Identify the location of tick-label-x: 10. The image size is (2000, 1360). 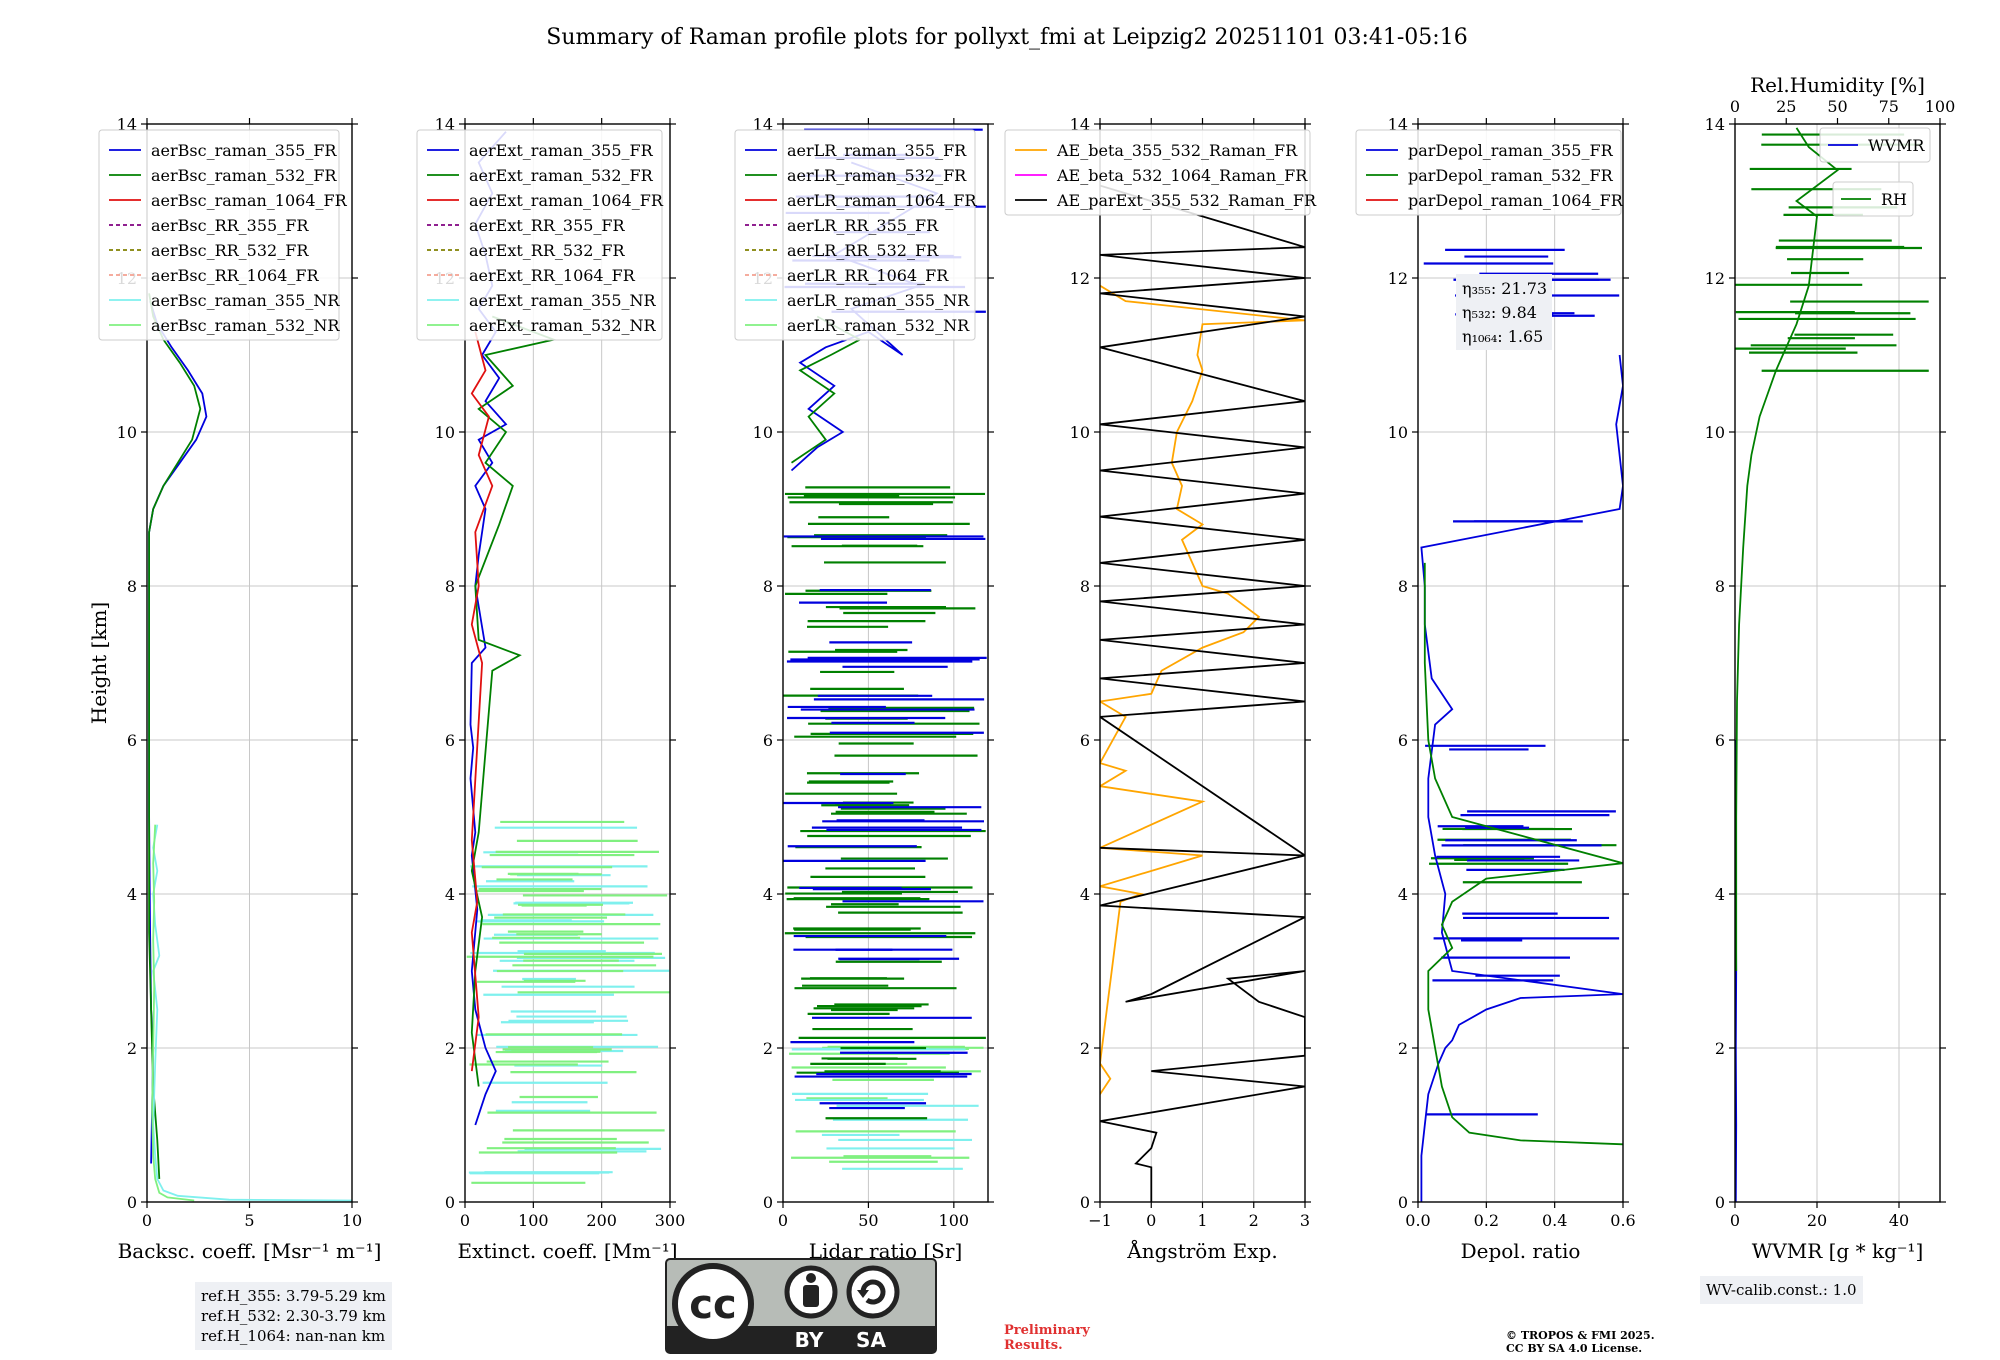
(352, 1220).